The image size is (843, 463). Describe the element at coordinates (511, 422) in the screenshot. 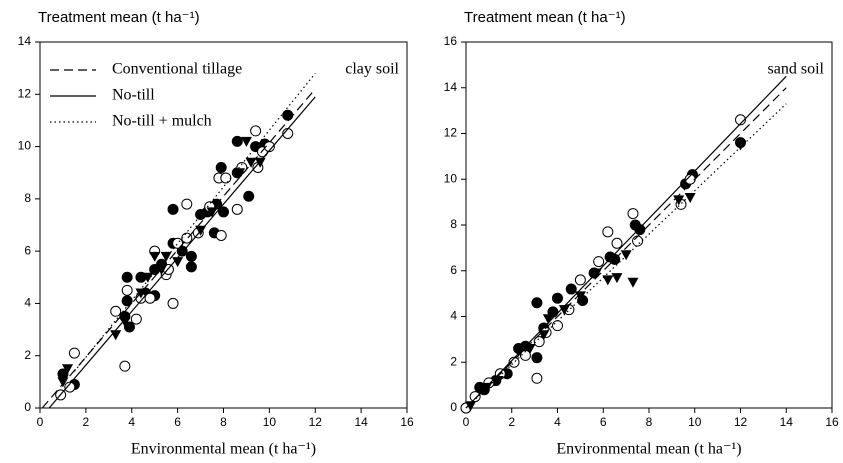

I see `x-tick-label: 2` at that location.